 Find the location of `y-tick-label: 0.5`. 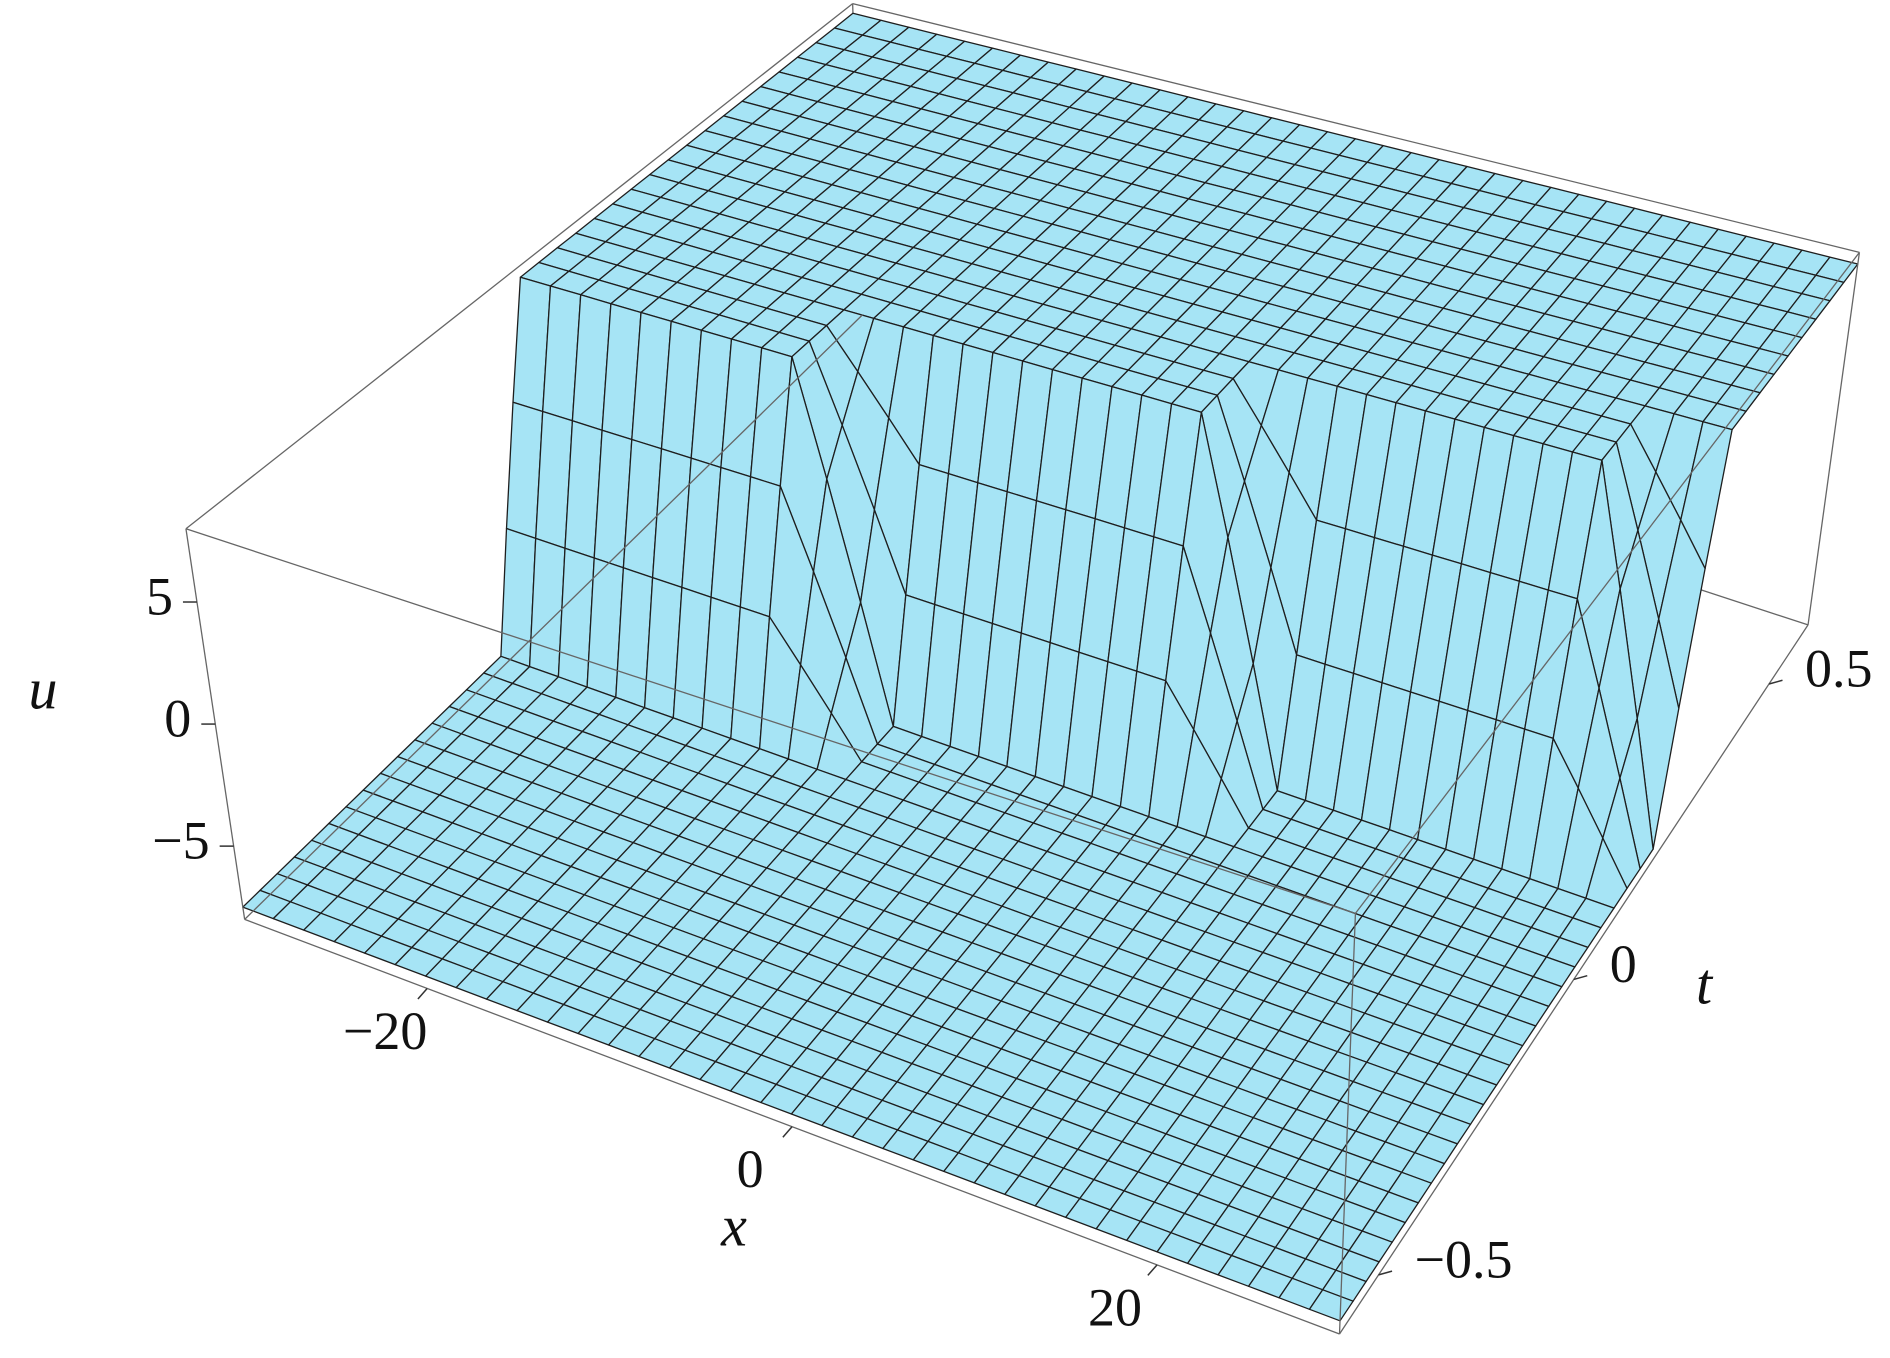

y-tick-label: 0.5 is located at coordinates (1839, 668).